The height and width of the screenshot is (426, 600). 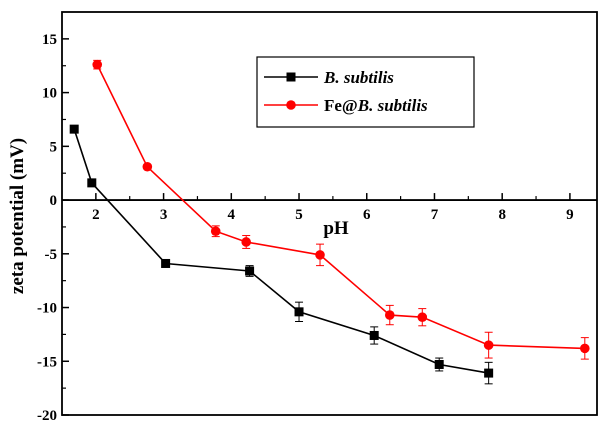 I want to click on x-tick-label: 7, so click(x=435, y=215).